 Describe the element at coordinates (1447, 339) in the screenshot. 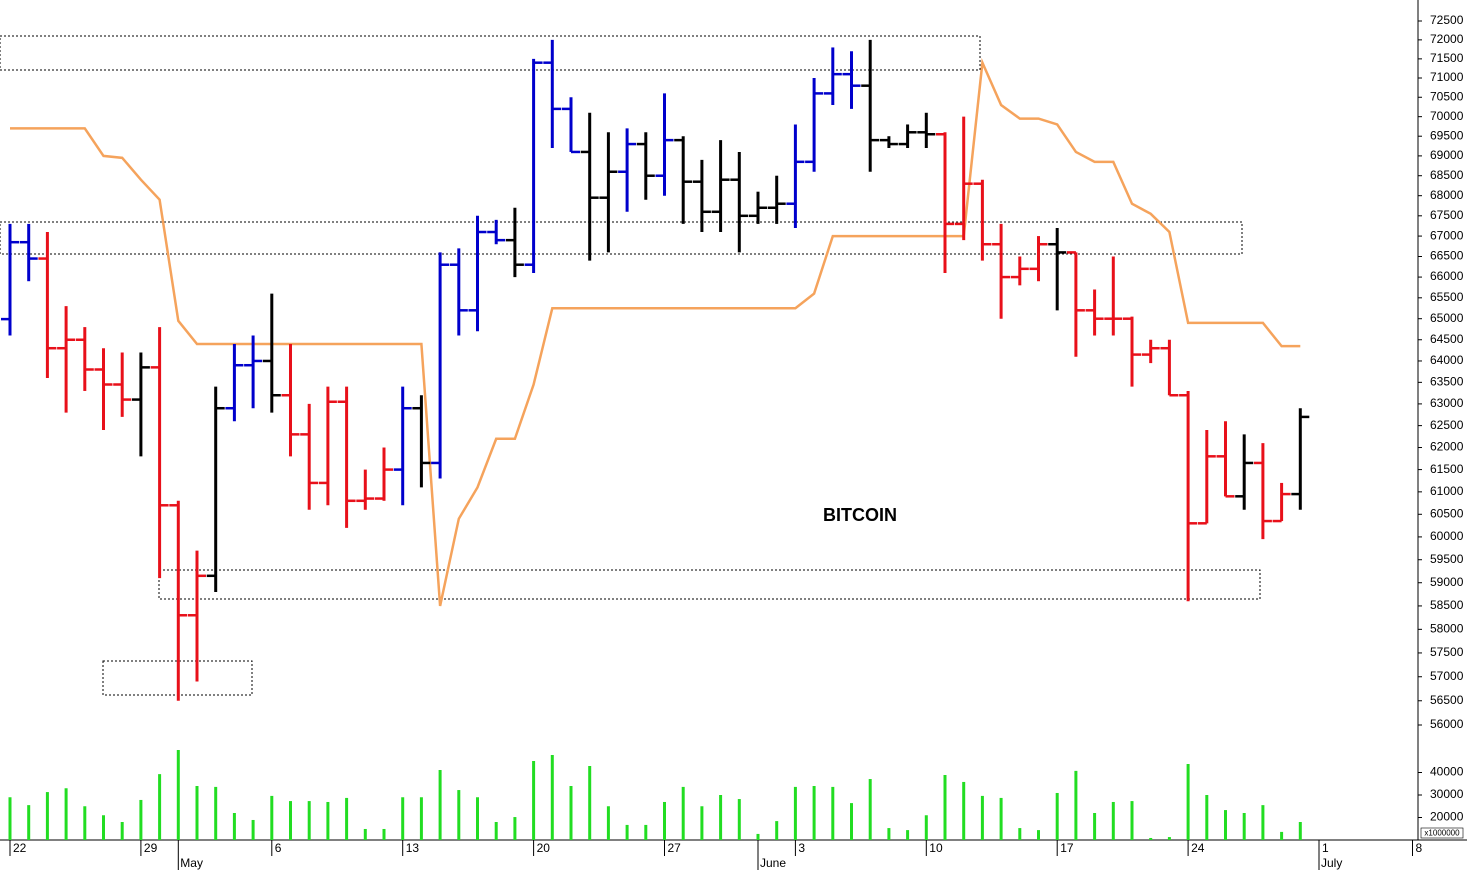

I see `y-tick-label: 64500` at that location.